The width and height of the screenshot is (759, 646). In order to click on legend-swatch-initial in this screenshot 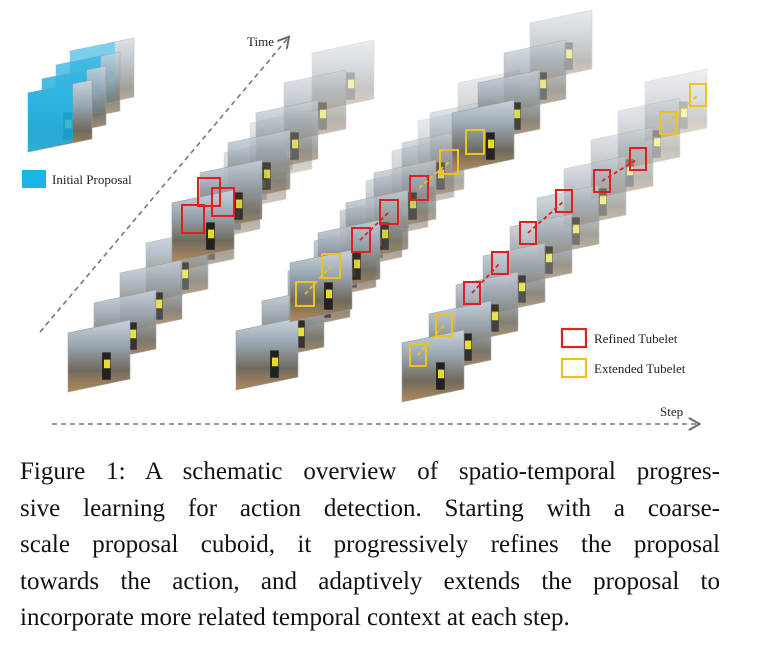, I will do `click(34, 179)`.